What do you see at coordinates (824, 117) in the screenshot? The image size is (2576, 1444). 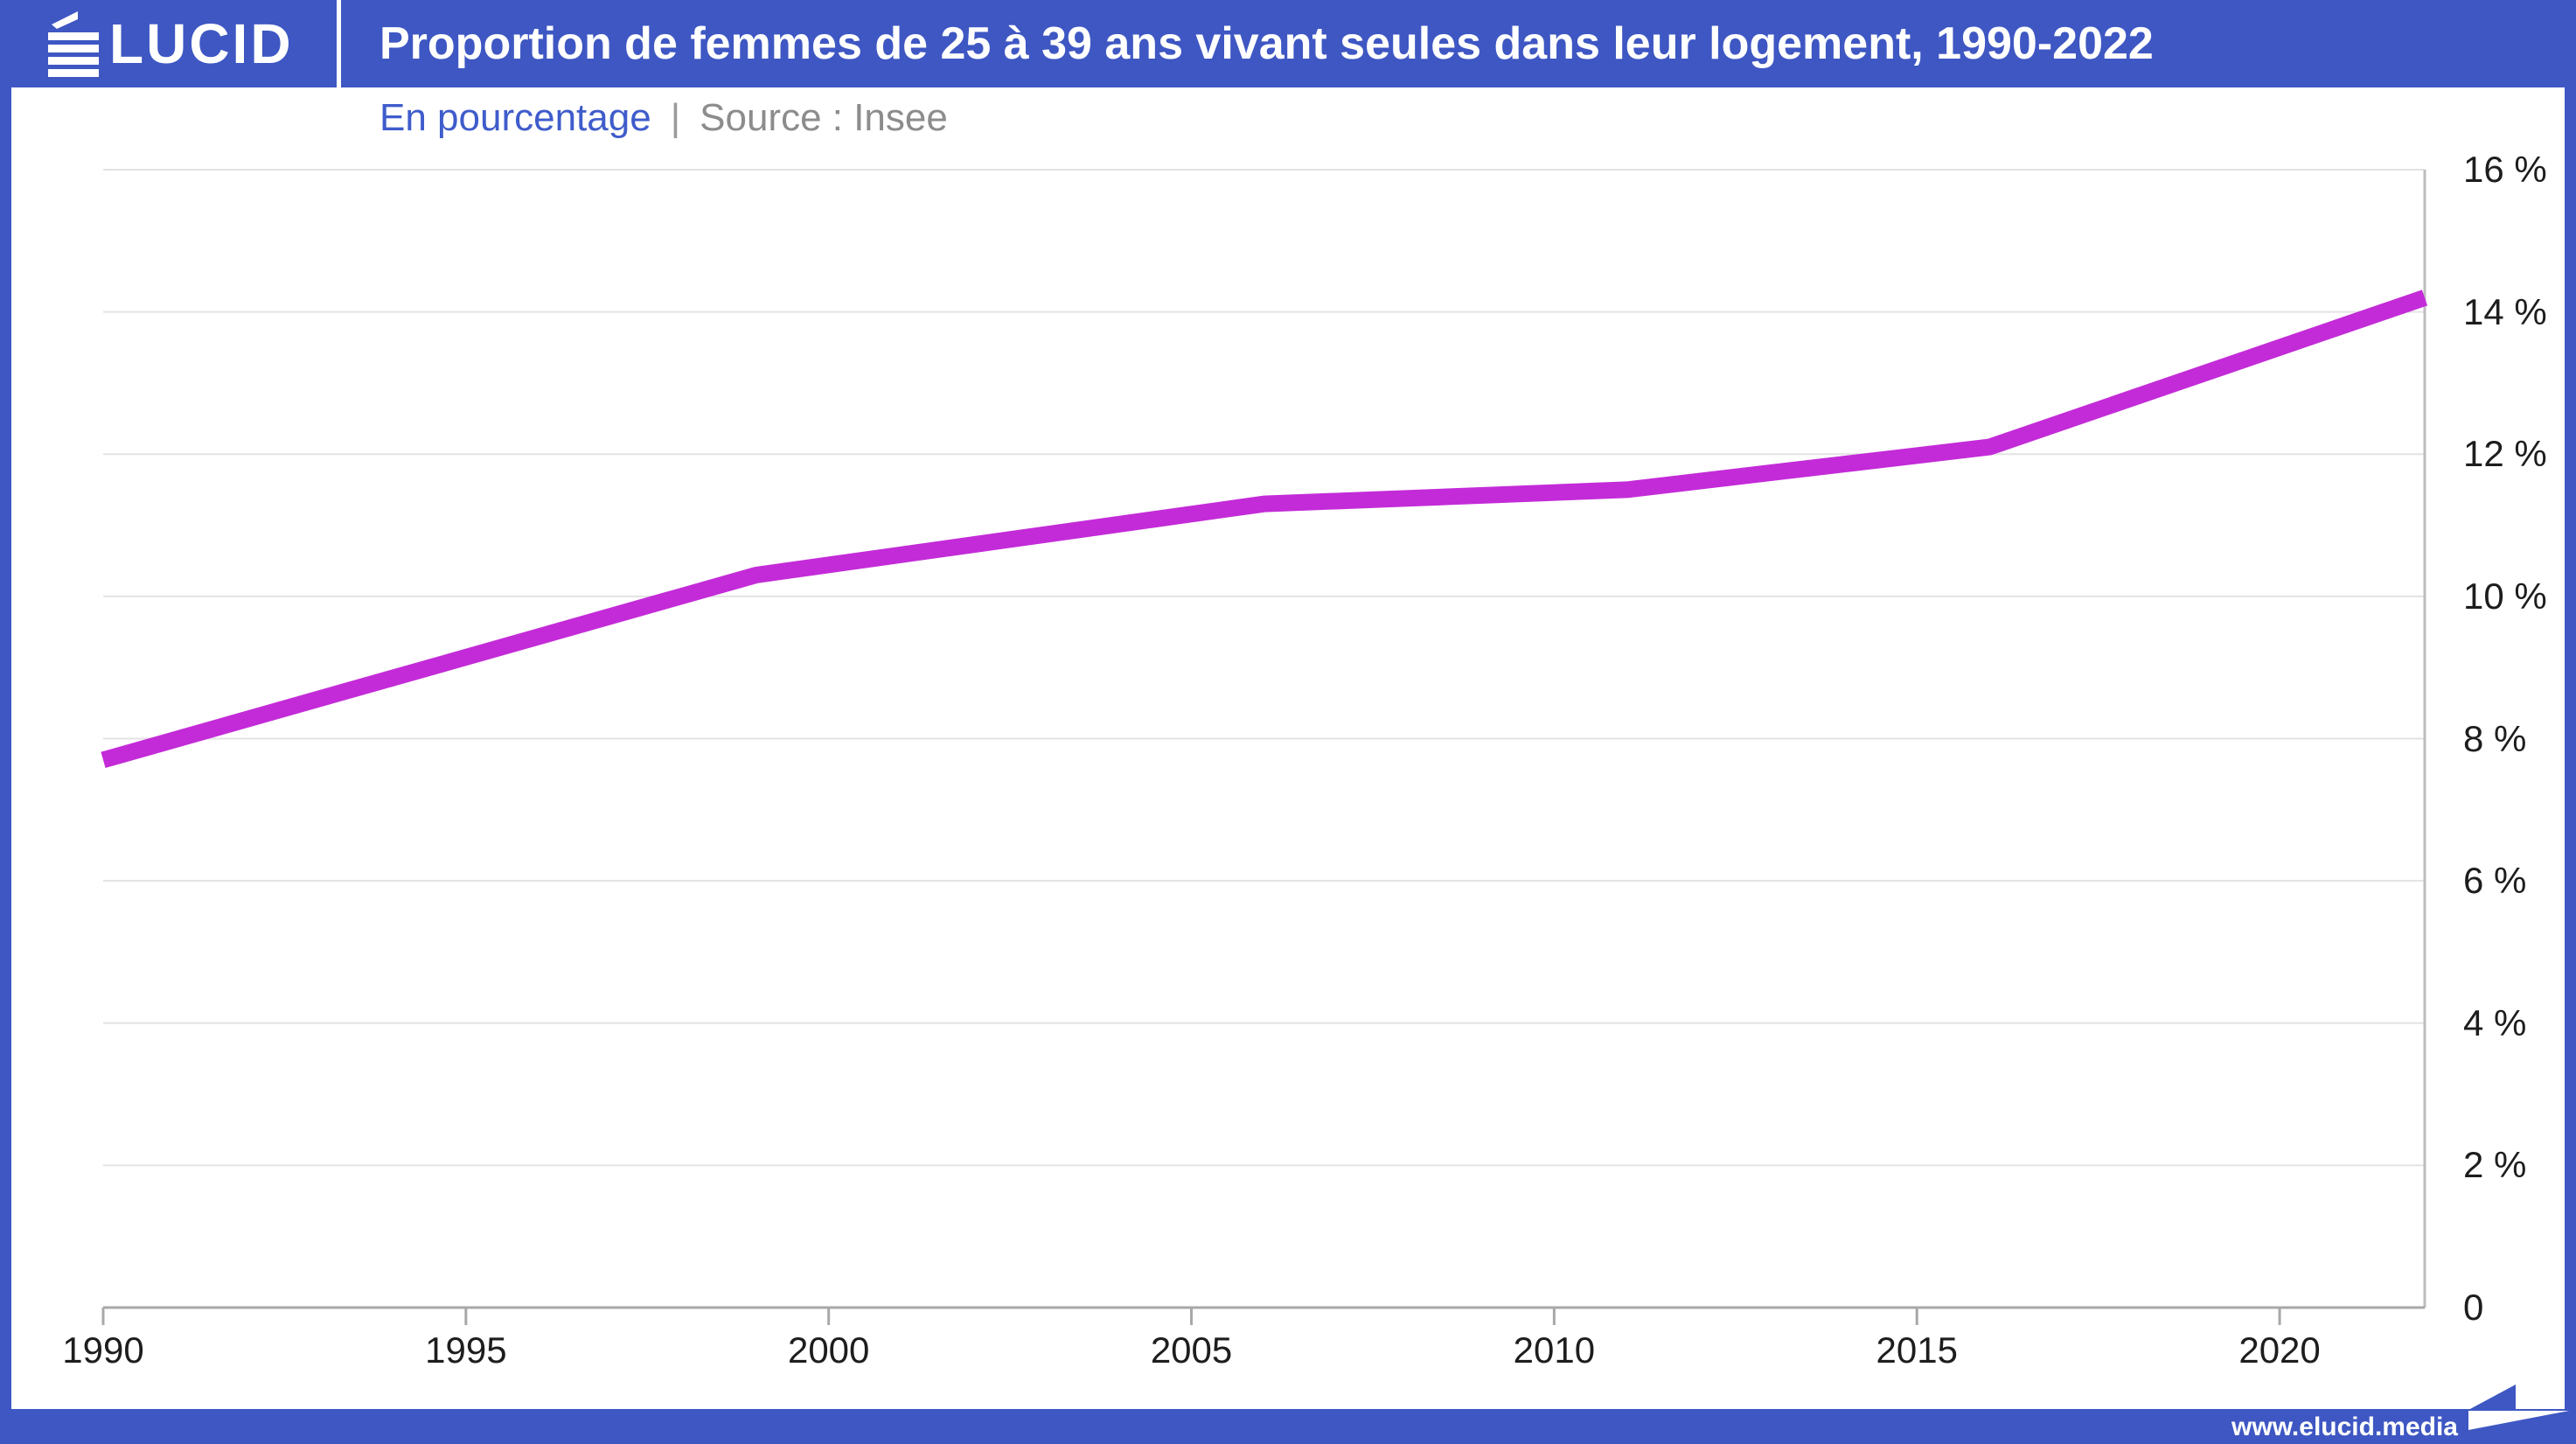 I see `source-label: Source : Insee` at bounding box center [824, 117].